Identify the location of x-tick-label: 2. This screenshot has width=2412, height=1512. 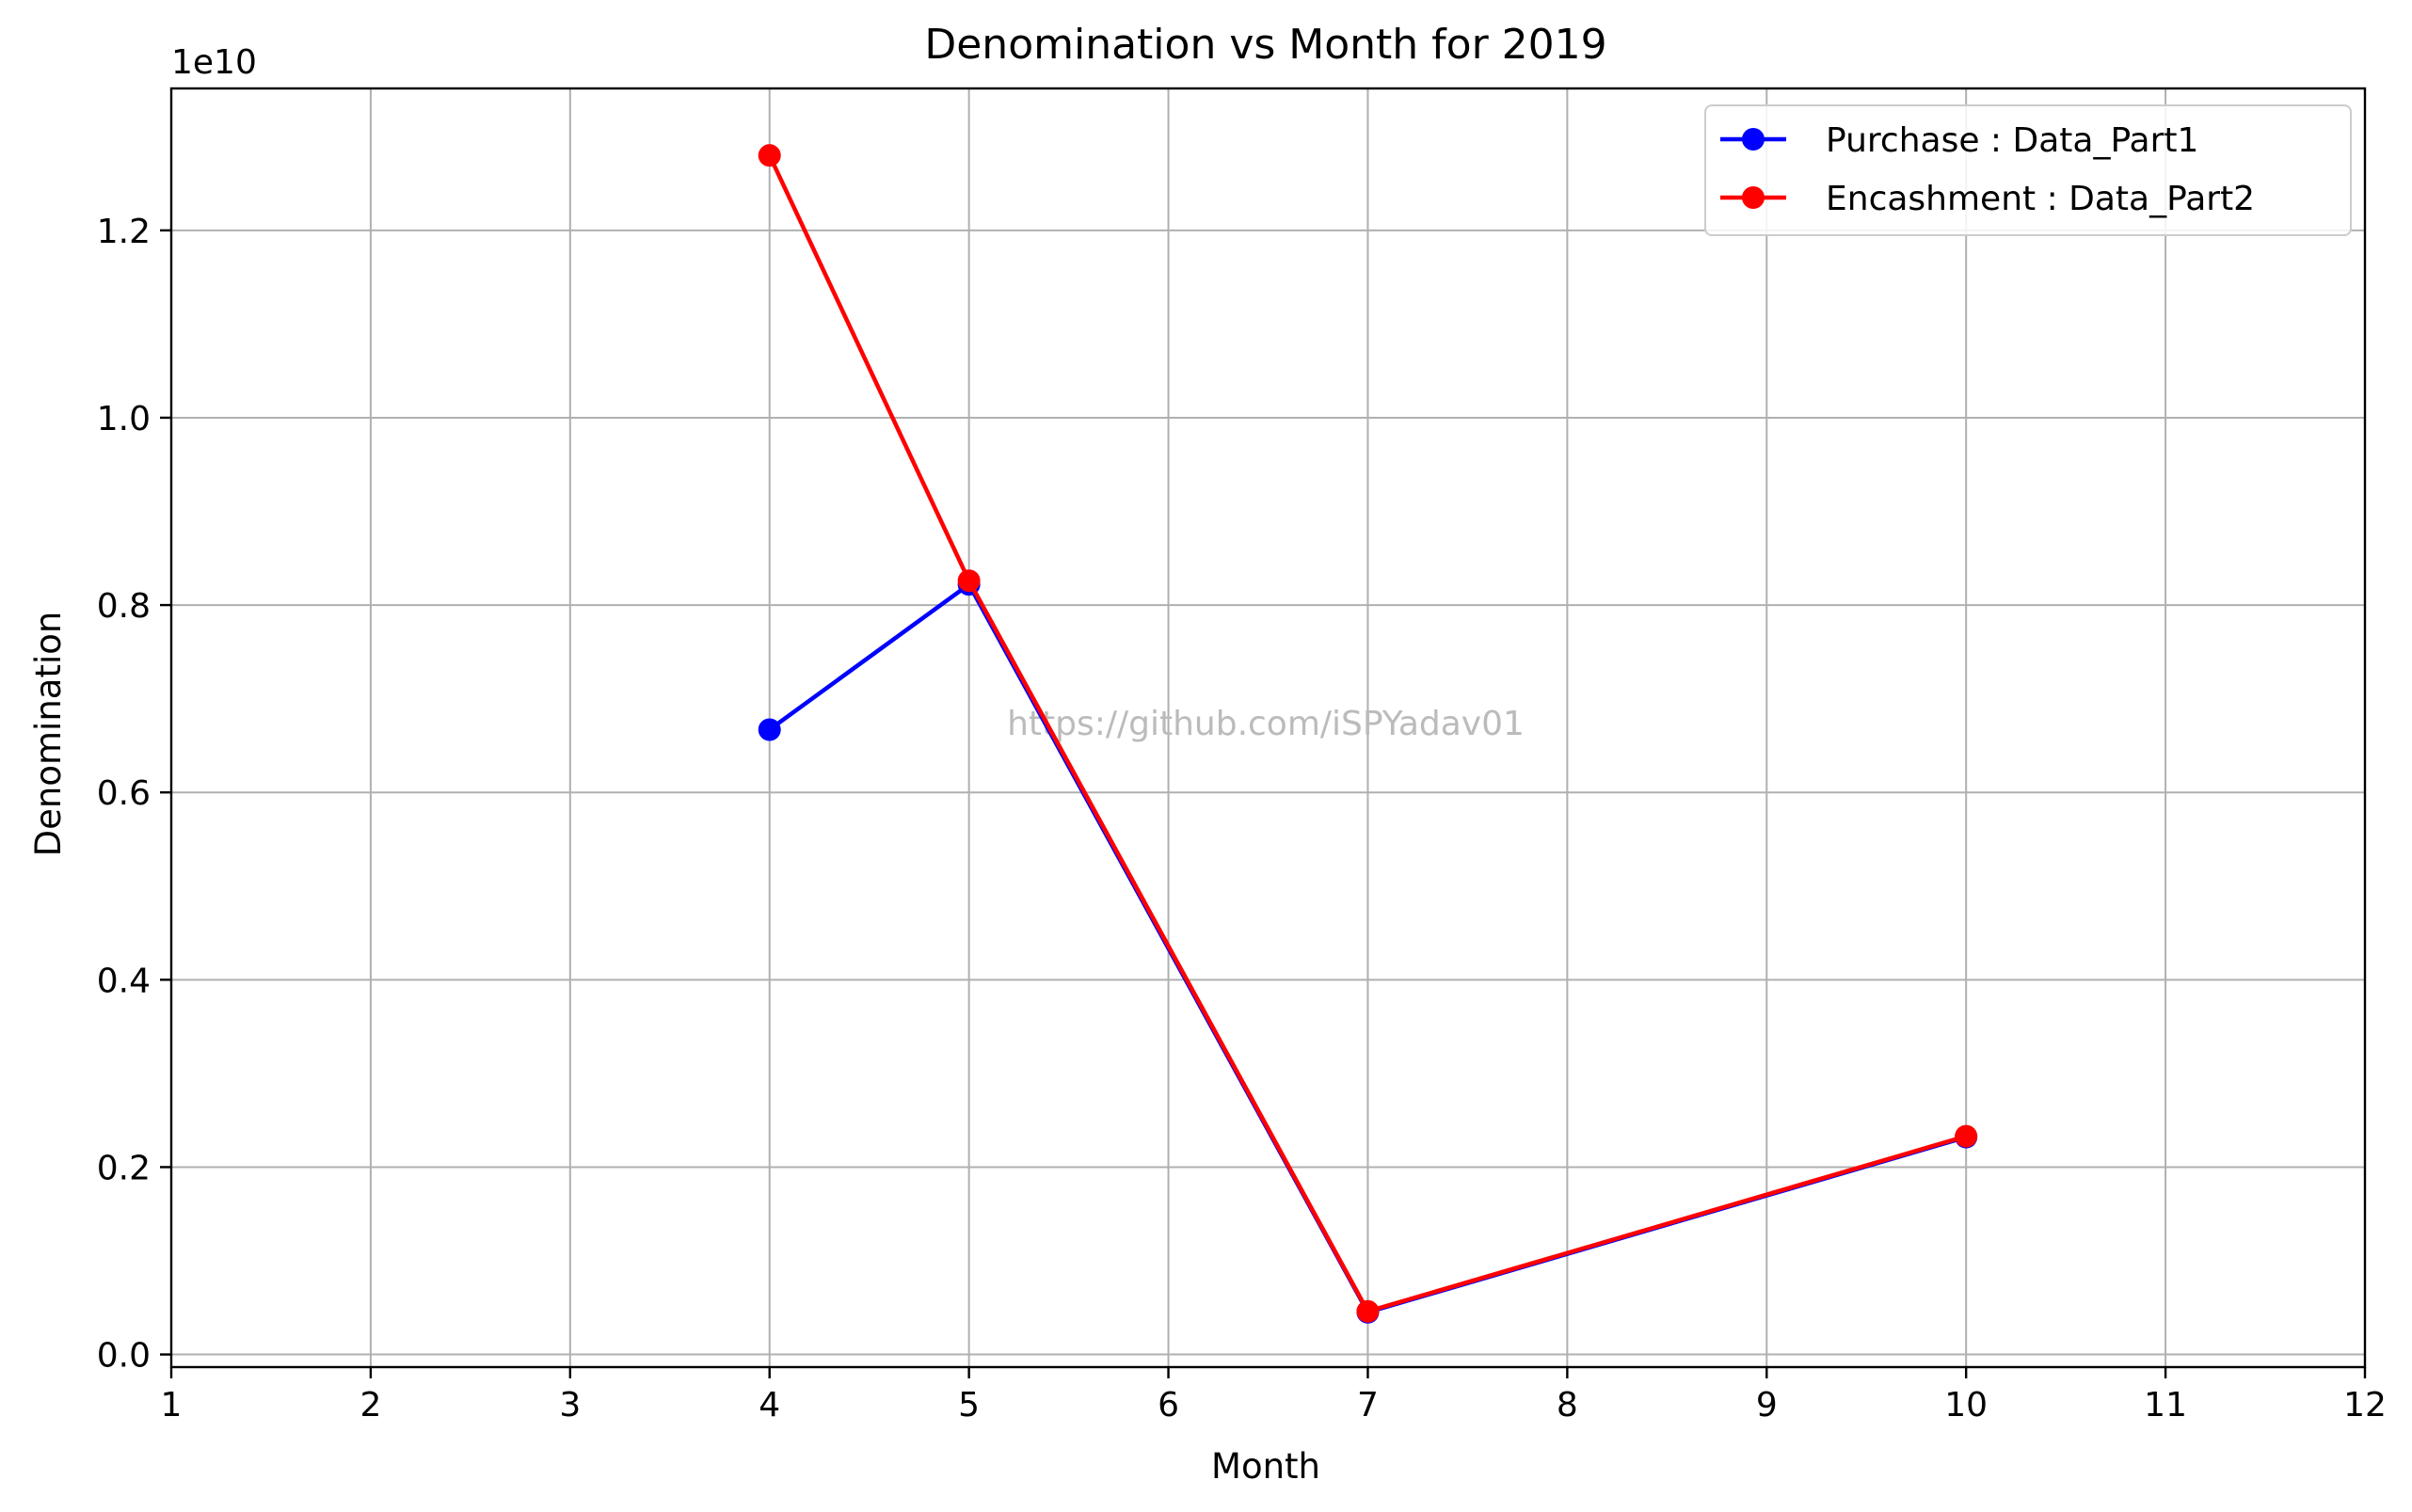
(370, 1405).